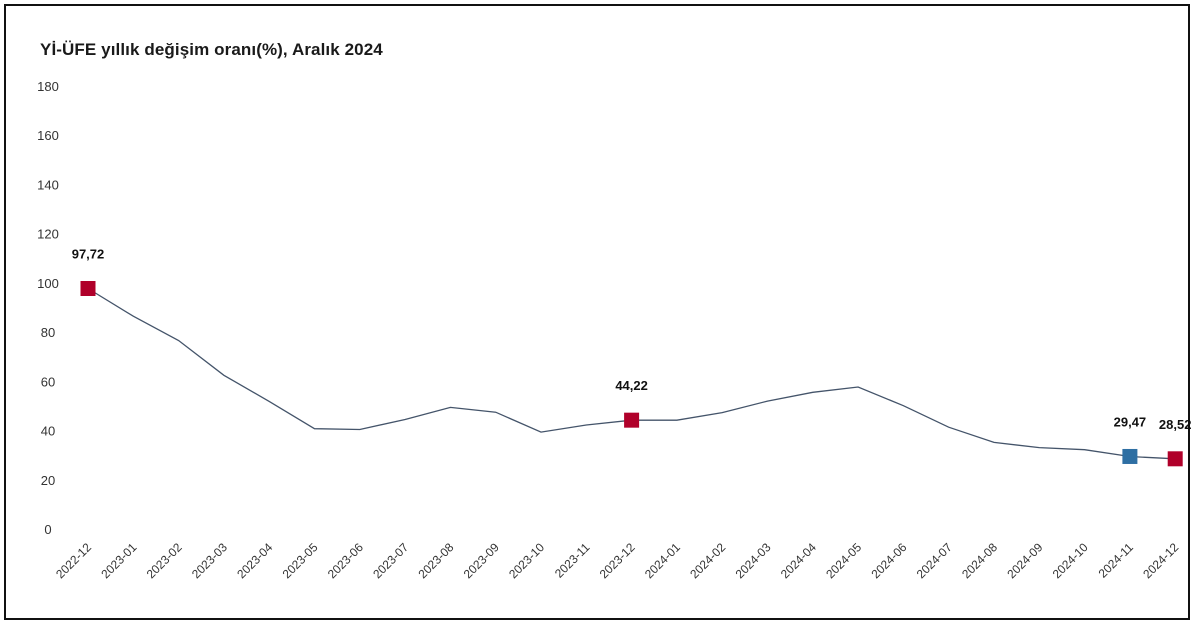 The image size is (1200, 629). What do you see at coordinates (73, 560) in the screenshot?
I see `x-tick-label: 2022-12` at bounding box center [73, 560].